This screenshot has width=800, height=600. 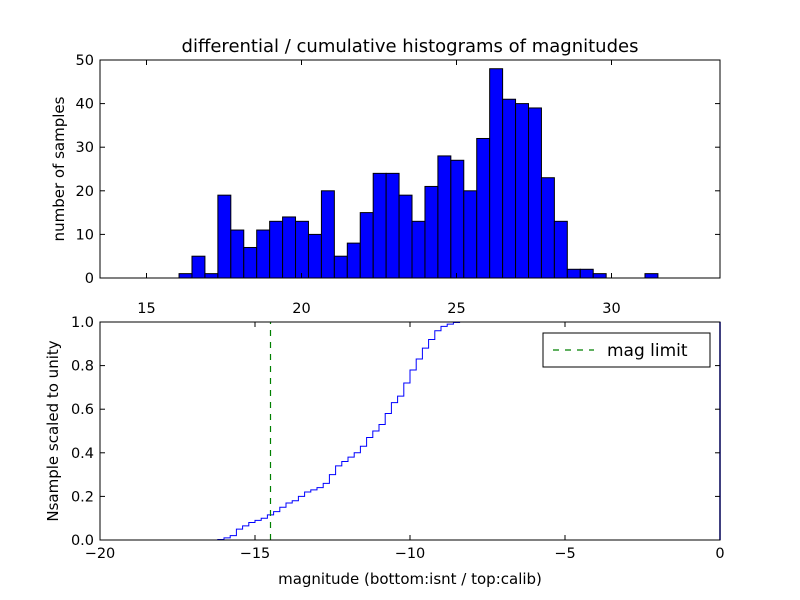 I want to click on cumulative-ylabel: Nsample scaled to unity, so click(x=53, y=430).